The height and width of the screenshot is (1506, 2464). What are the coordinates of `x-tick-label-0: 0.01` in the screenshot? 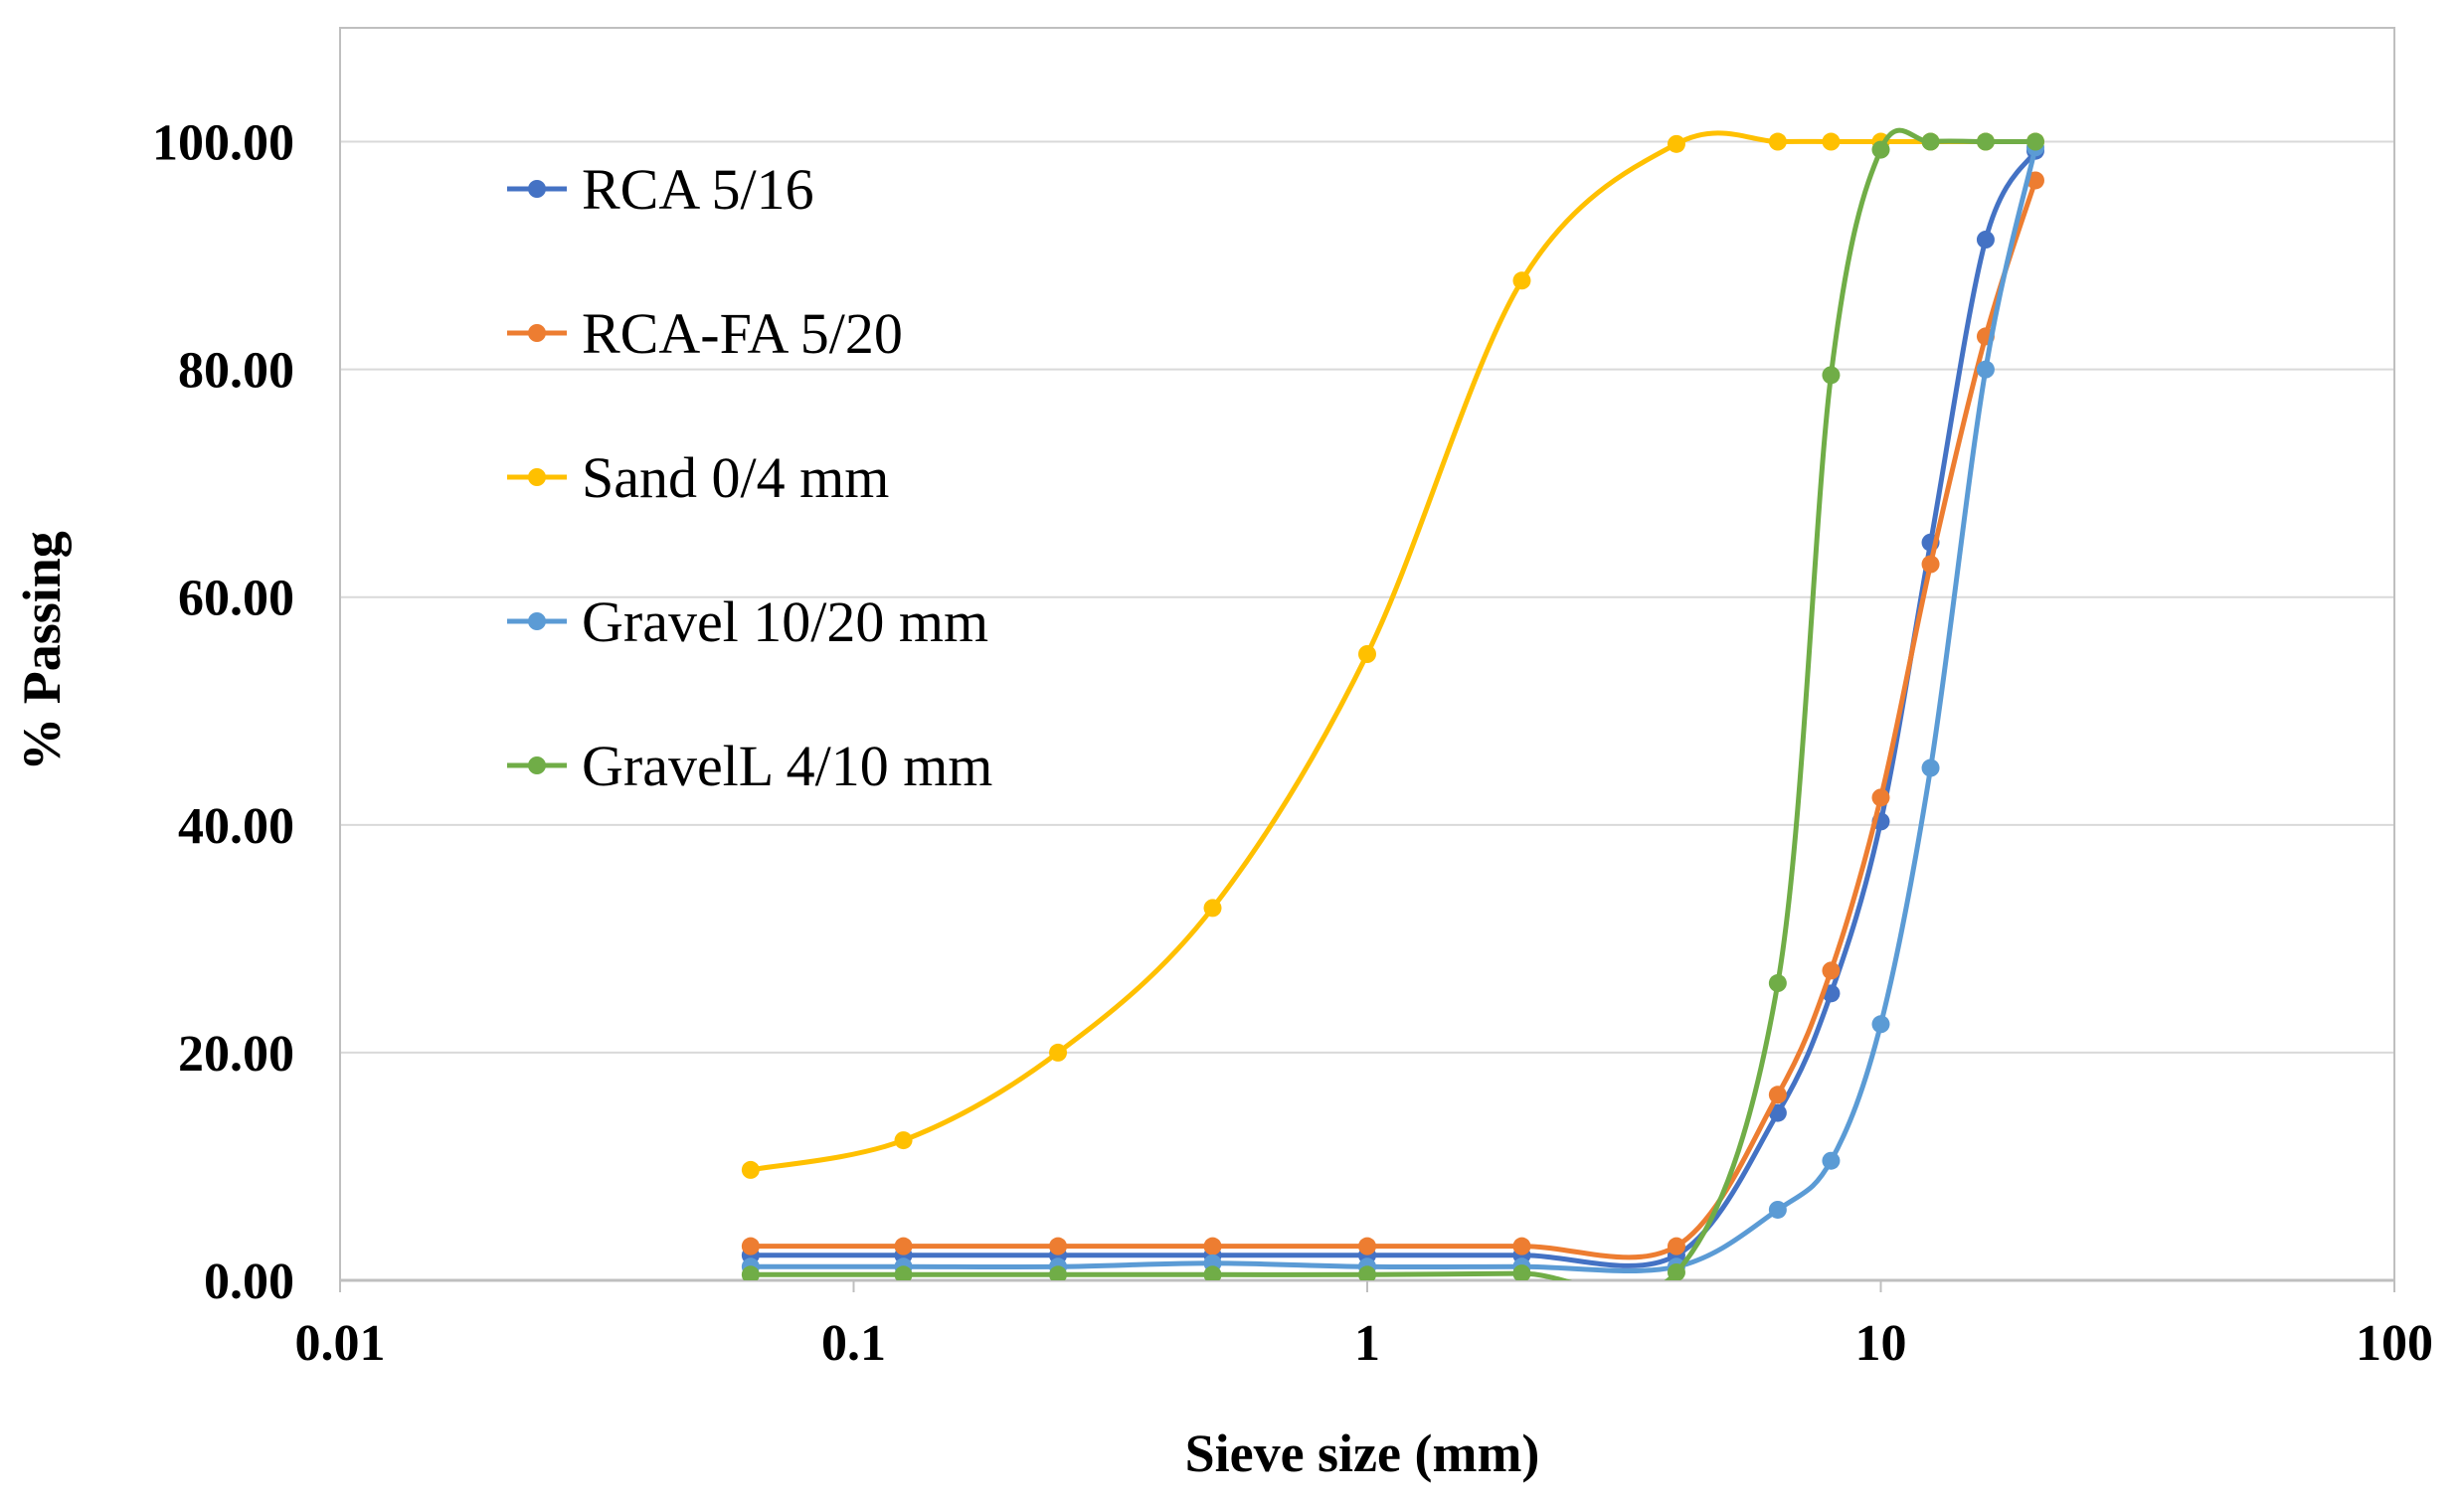 It's located at (340, 1343).